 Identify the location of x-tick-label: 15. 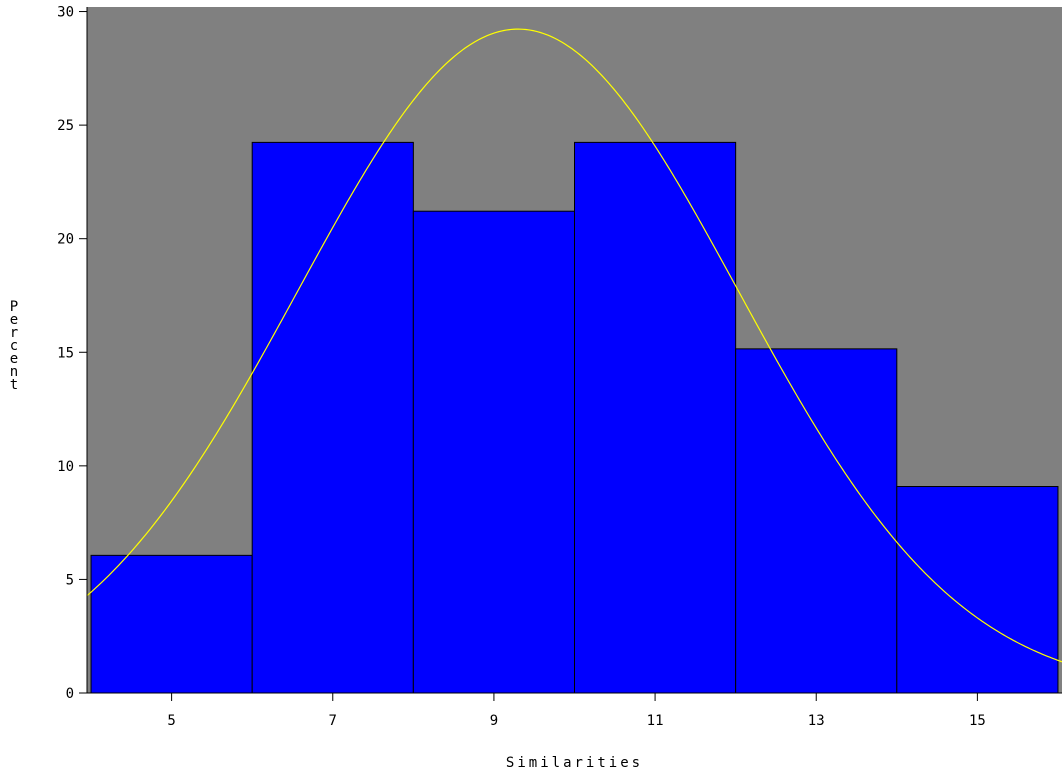
(977, 721).